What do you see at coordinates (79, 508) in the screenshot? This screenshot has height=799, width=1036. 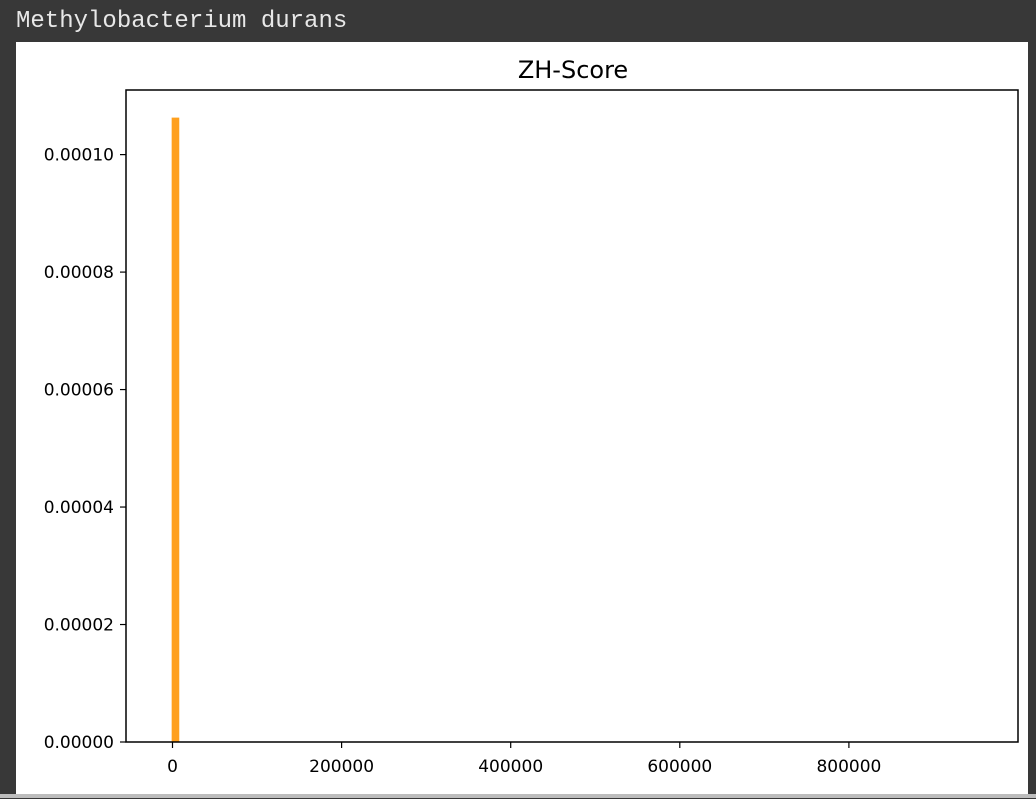 I see `y-tick-label-2: 0.00004` at bounding box center [79, 508].